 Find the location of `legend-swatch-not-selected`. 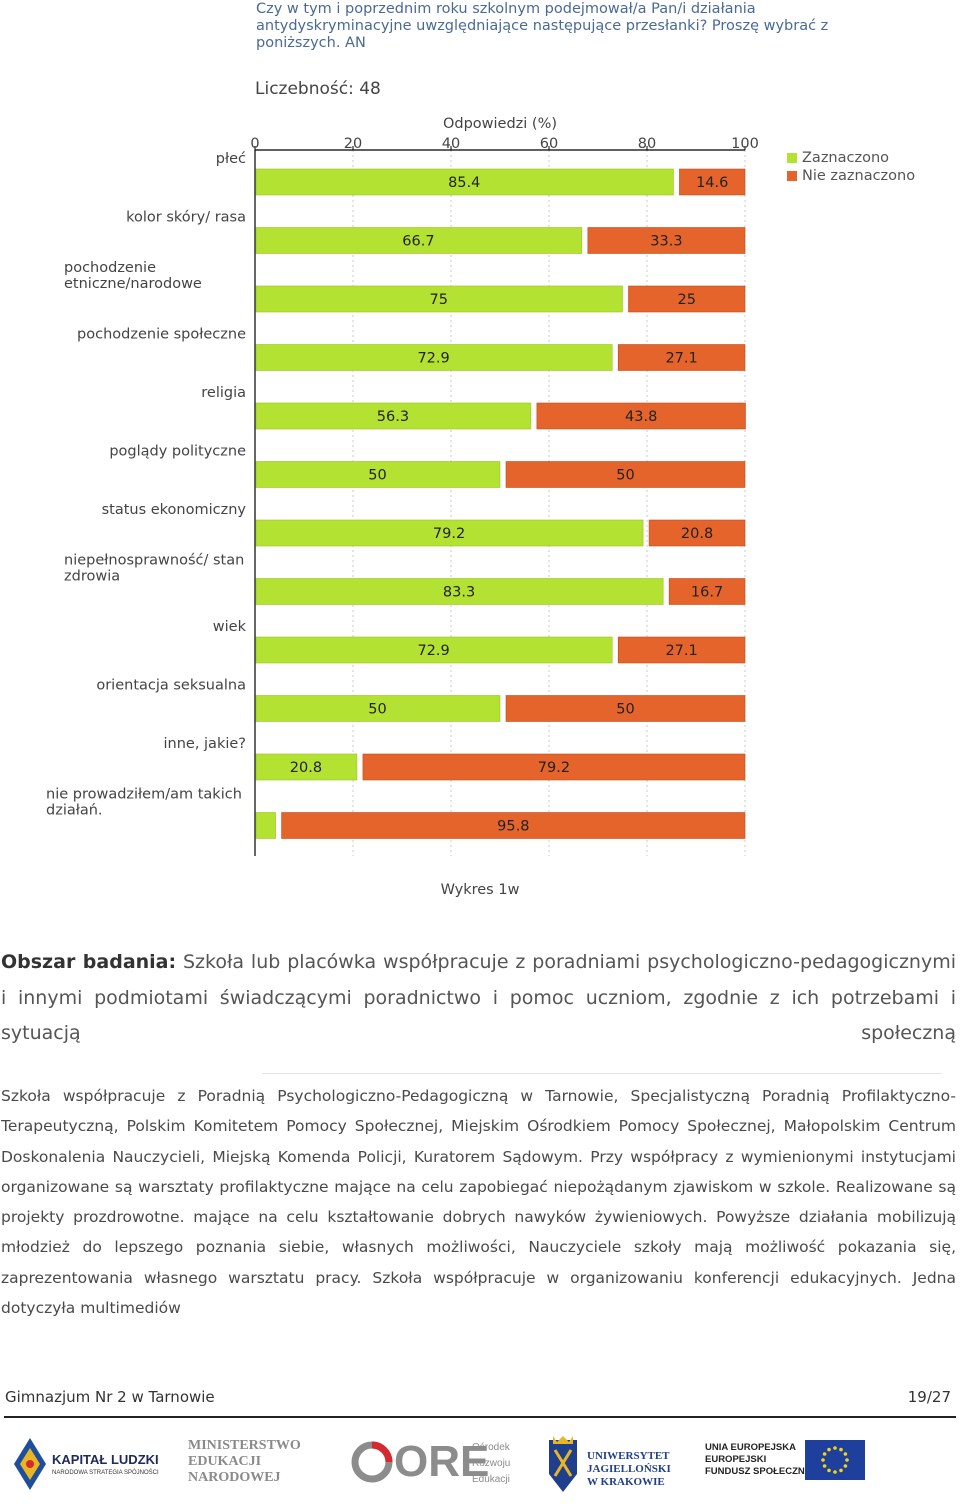

legend-swatch-not-selected is located at coordinates (792, 176).